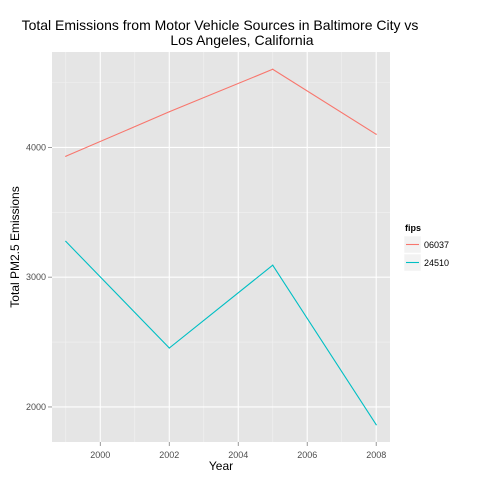 The image size is (480, 480). Describe the element at coordinates (36, 407) in the screenshot. I see `y-tick-label: 2000` at that location.